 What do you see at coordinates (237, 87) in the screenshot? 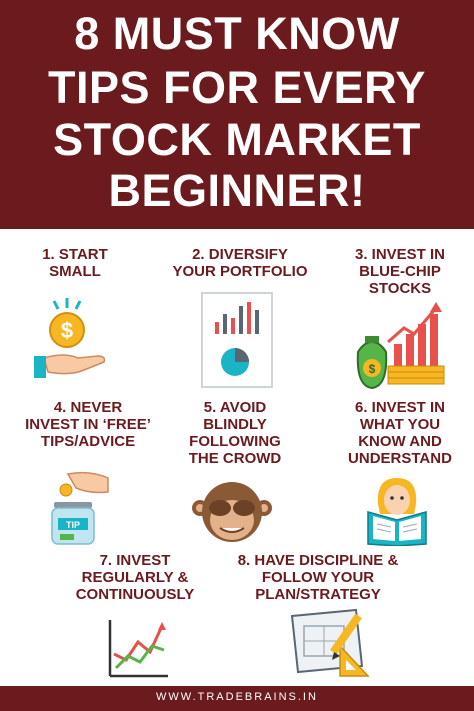
I see `title-line-2: TIPS FOR EVERY` at bounding box center [237, 87].